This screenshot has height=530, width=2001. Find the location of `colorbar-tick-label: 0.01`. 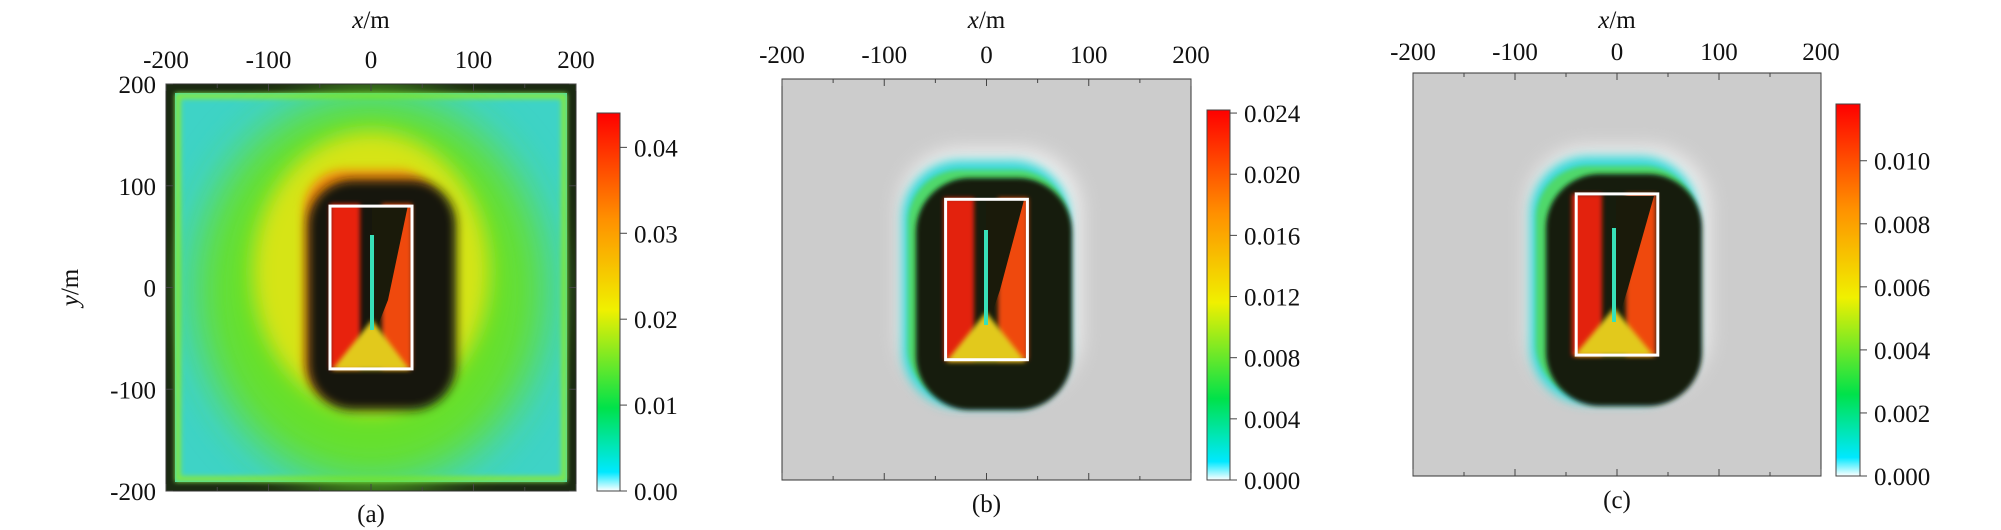

colorbar-tick-label: 0.01 is located at coordinates (656, 406).